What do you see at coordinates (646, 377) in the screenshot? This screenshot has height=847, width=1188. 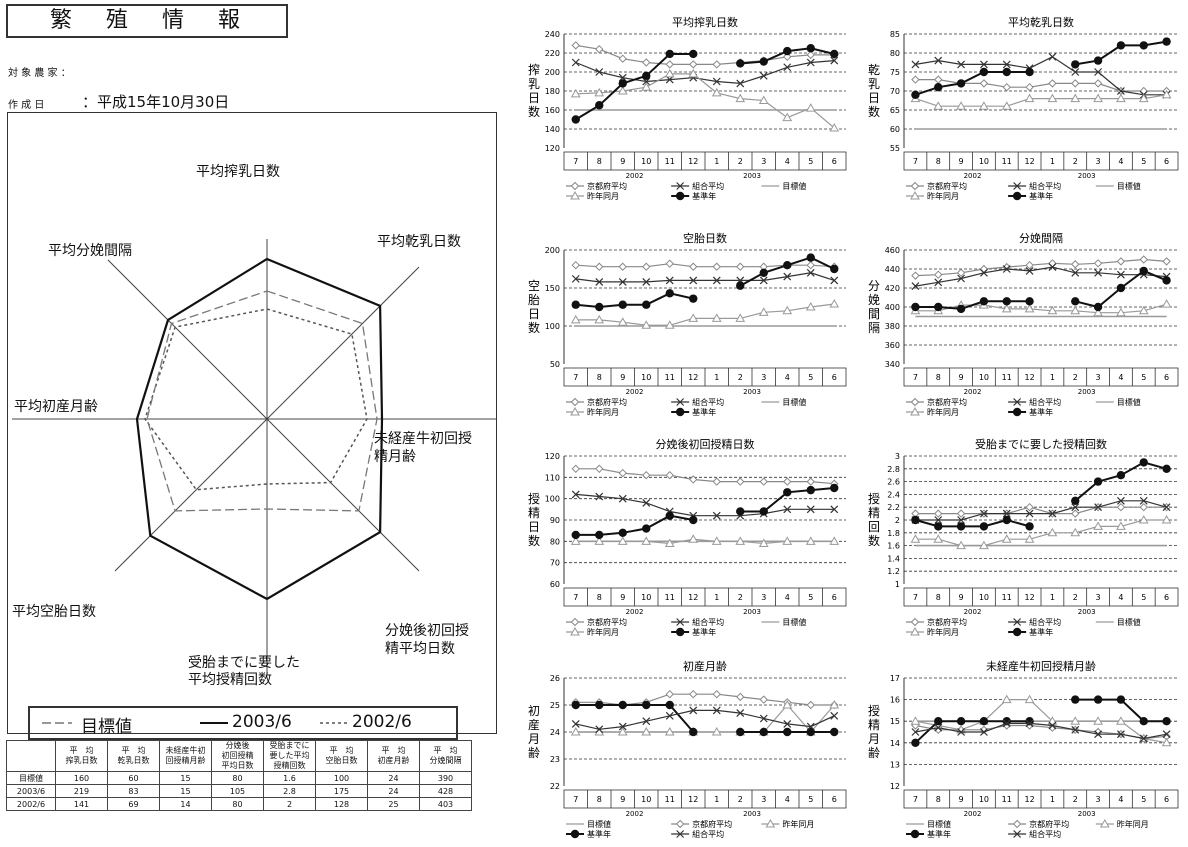 I see `x-tick-label: 10` at bounding box center [646, 377].